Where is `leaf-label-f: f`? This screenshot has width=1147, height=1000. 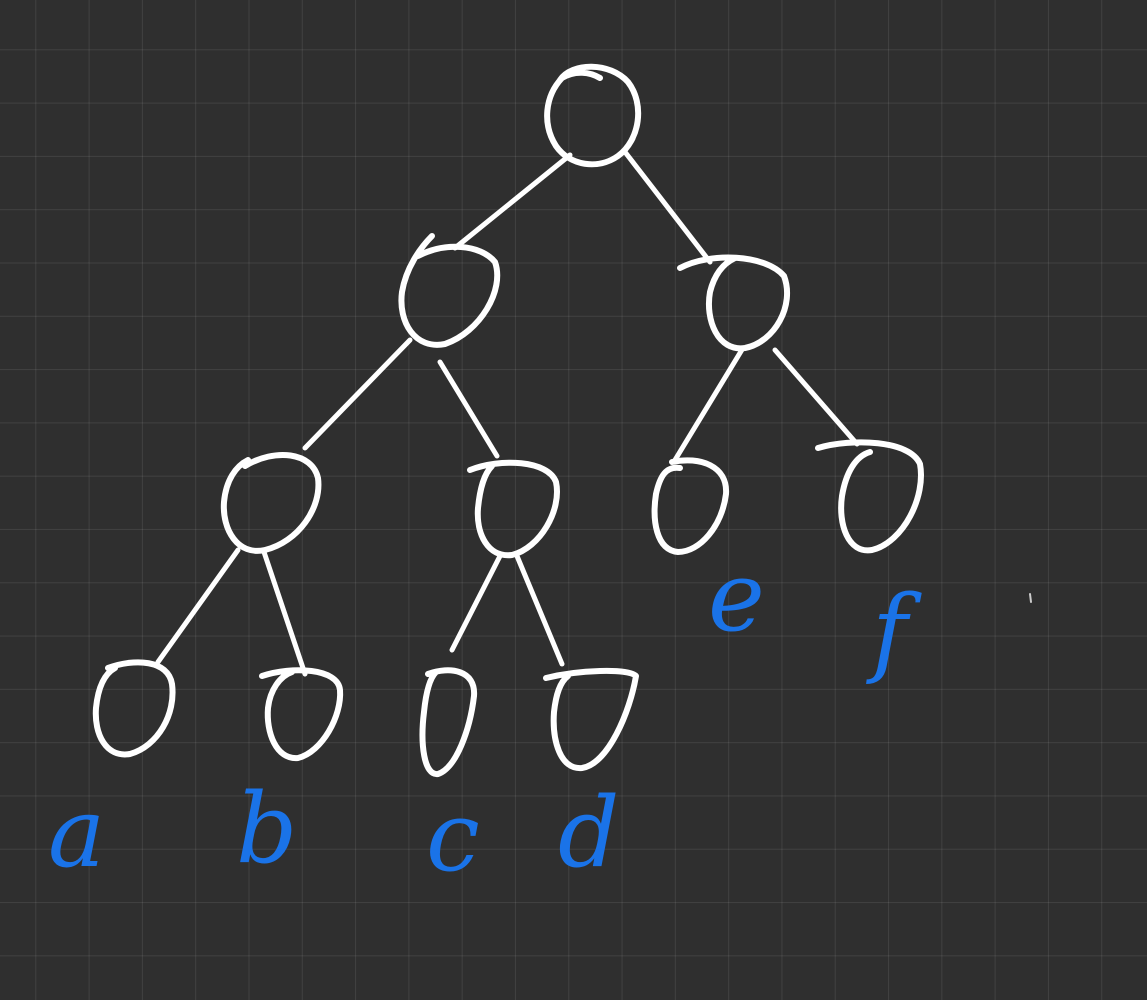
leaf-label-f: f is located at coordinates (894, 631).